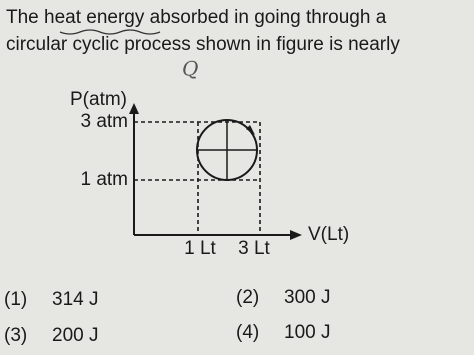 The image size is (474, 355). What do you see at coordinates (104, 121) in the screenshot?
I see `y-tick-label: 3 atm` at bounding box center [104, 121].